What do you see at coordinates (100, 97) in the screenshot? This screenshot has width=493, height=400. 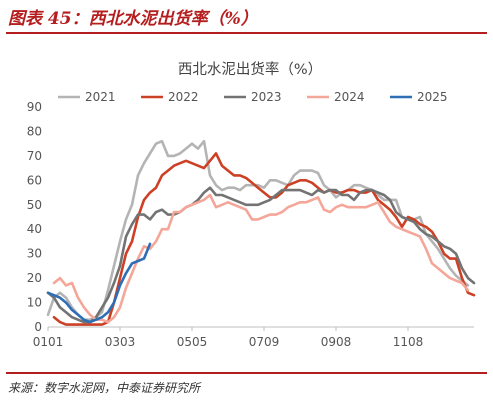 I see `legend-label-2021: 2021` at bounding box center [100, 97].